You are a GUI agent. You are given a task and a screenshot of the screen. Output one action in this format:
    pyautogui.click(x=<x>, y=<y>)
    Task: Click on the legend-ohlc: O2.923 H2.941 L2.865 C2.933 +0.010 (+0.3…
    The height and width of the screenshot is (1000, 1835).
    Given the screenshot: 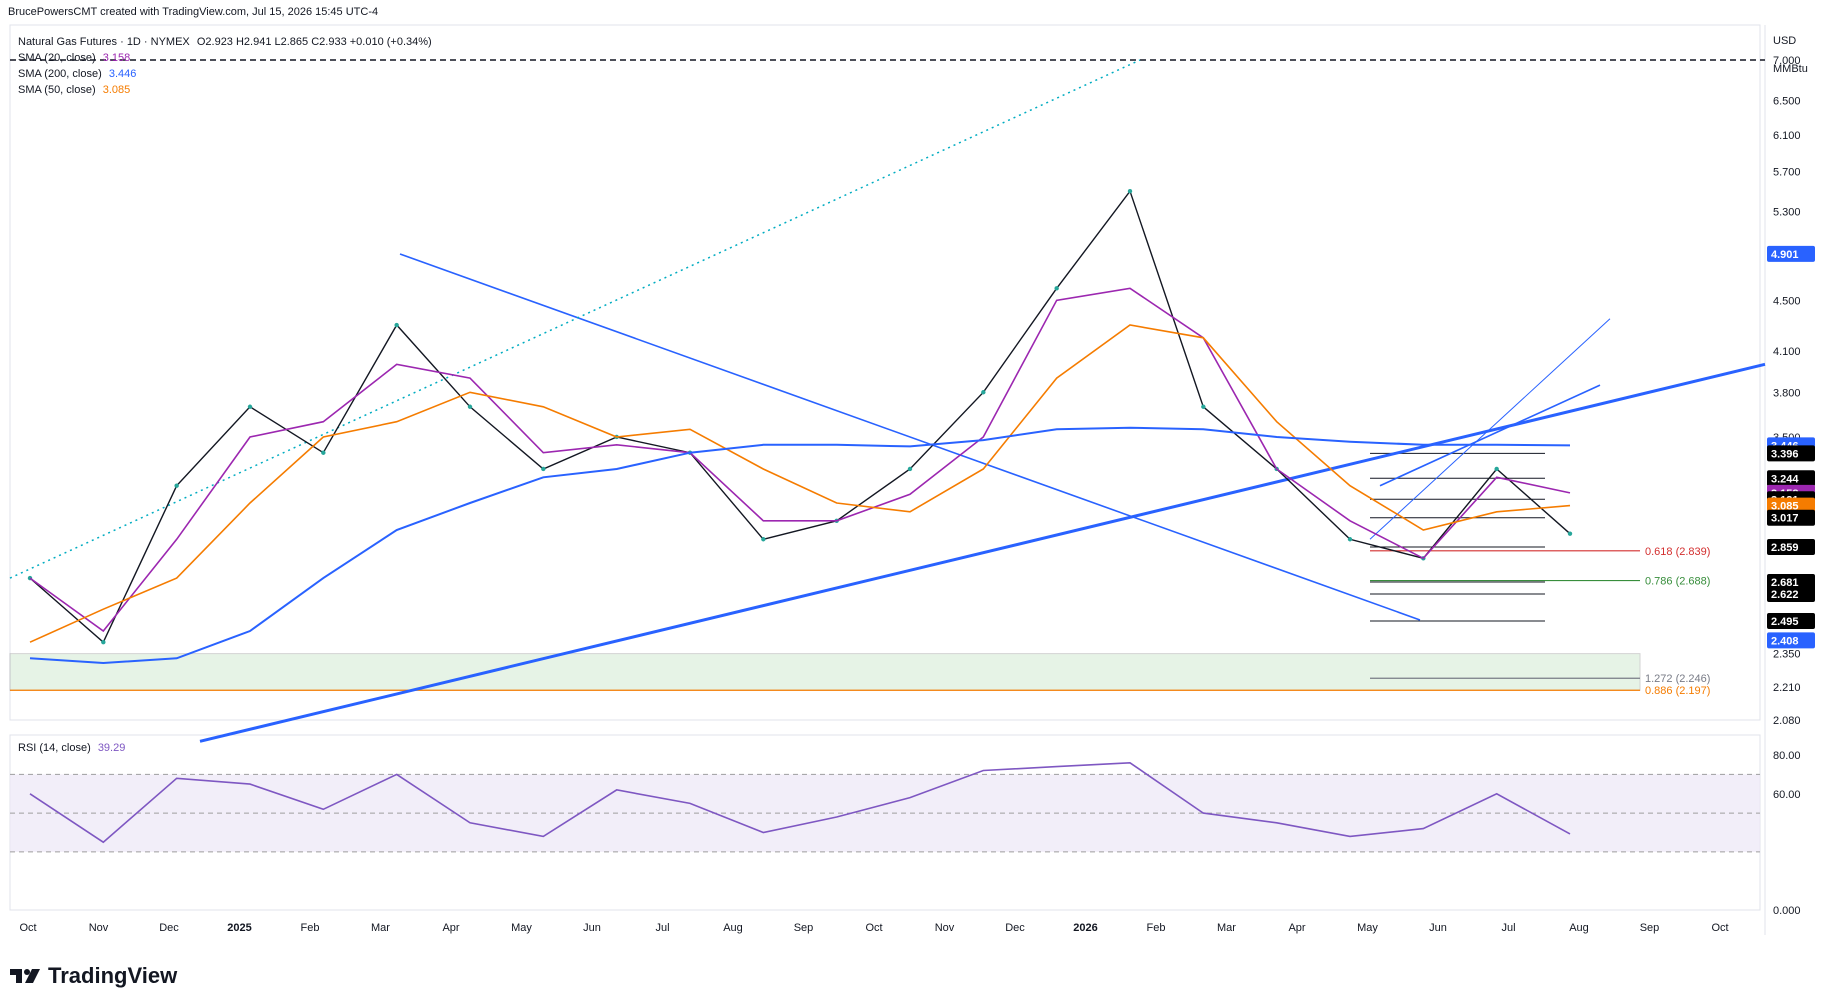 What is the action you would take?
    pyautogui.click(x=314, y=42)
    